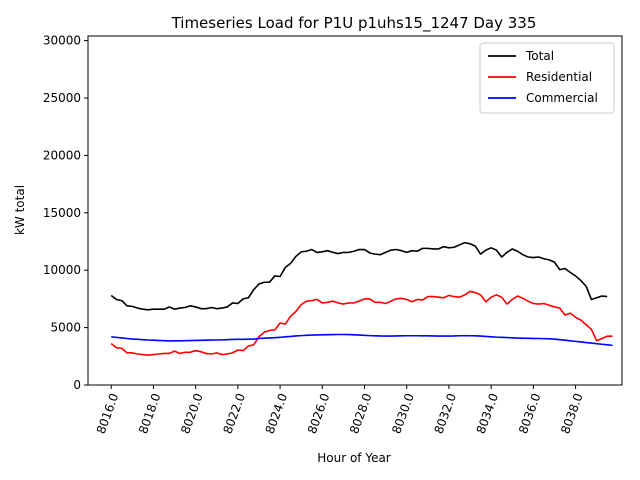 This screenshot has height=480, width=640. What do you see at coordinates (77, 385) in the screenshot?
I see `y-tick-label: 0` at bounding box center [77, 385].